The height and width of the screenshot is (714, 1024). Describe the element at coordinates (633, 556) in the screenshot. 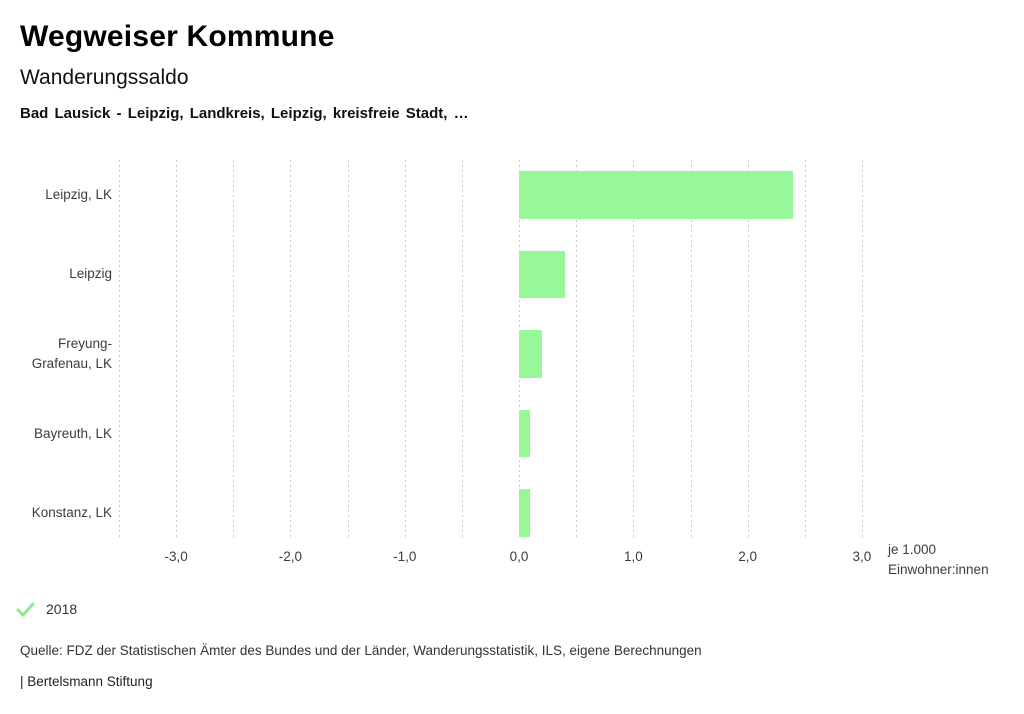

I see `x-tick-label: 1,0` at that location.